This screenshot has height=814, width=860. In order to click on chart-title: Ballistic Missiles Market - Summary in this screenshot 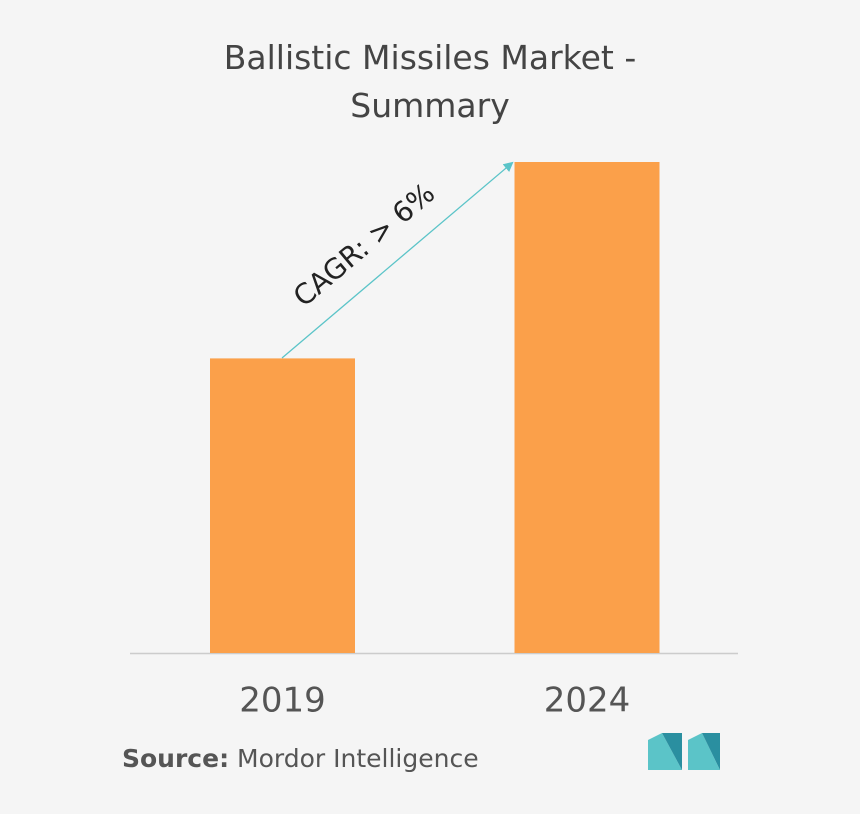, I will do `click(430, 81)`.